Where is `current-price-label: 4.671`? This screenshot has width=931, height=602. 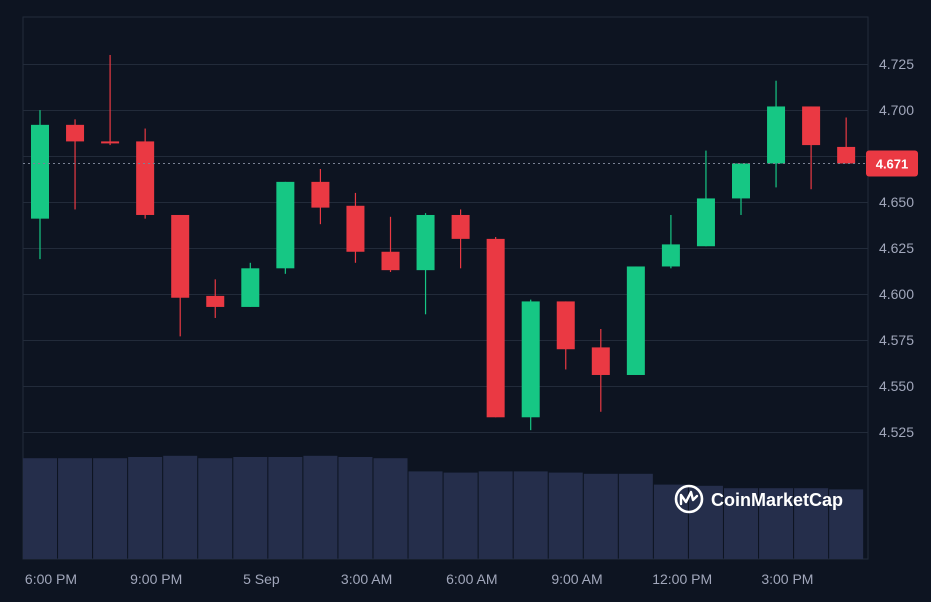
current-price-label: 4.671 is located at coordinates (470, 163).